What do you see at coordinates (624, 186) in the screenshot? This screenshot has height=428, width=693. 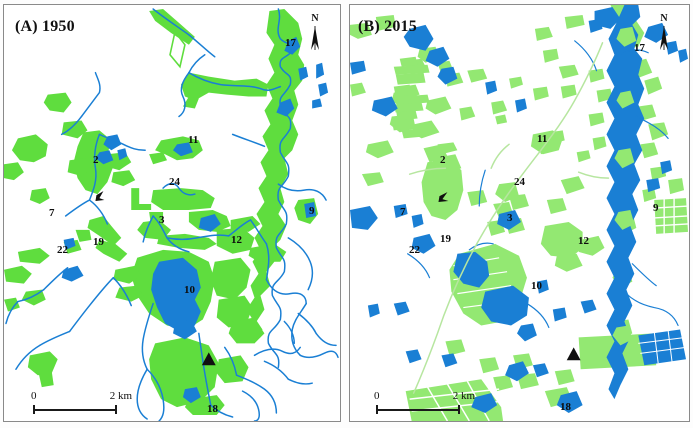 I see `vegetation-river-islands-2015` at bounding box center [624, 186].